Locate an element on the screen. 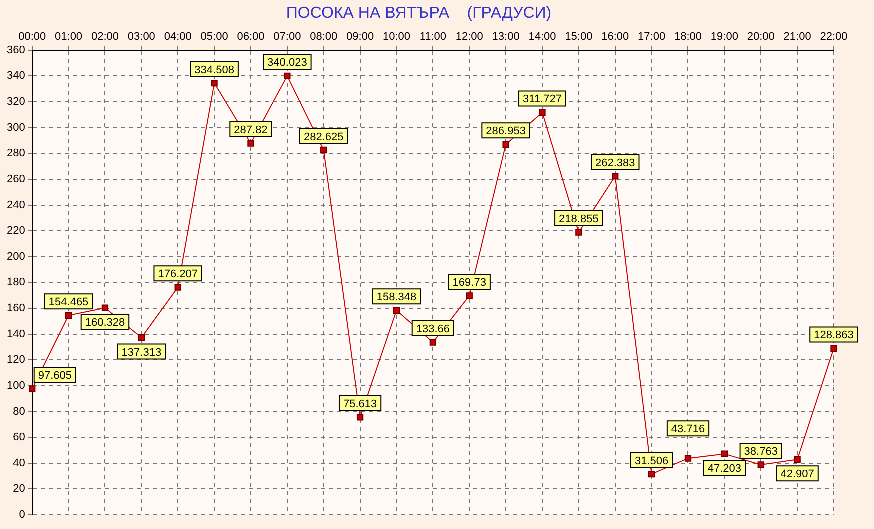 This screenshot has height=529, width=874. data-label: 334.508 is located at coordinates (214, 70).